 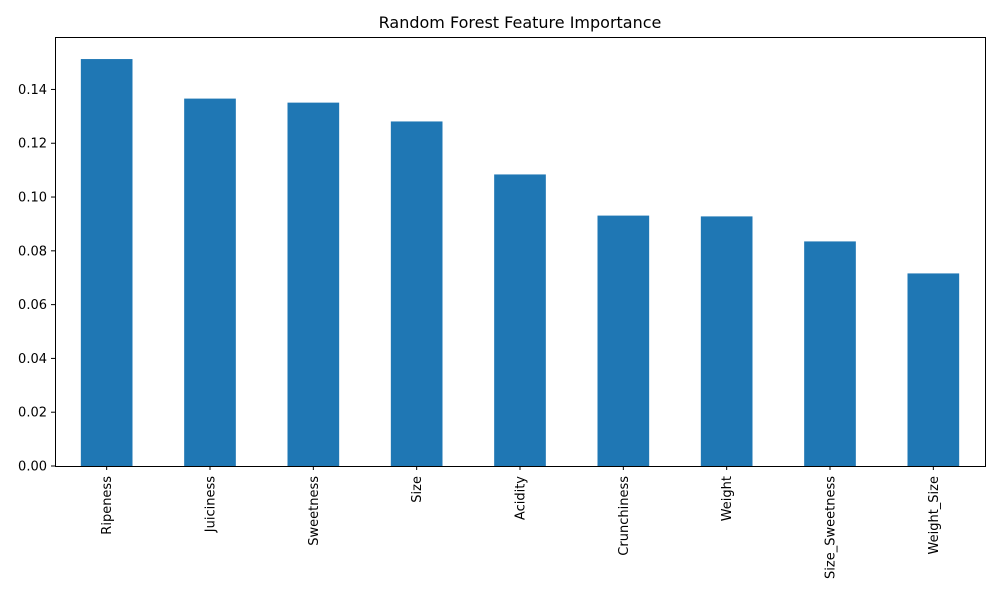 What do you see at coordinates (32, 305) in the screenshot?
I see `y-tick-label: 0.06` at bounding box center [32, 305].